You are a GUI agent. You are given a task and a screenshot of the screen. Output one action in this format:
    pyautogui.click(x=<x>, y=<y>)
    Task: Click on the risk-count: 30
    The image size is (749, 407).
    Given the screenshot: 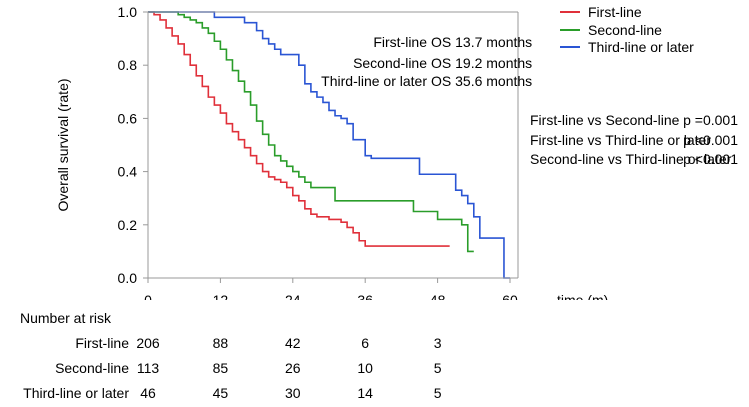 What is the action you would take?
    pyautogui.click(x=293, y=393)
    